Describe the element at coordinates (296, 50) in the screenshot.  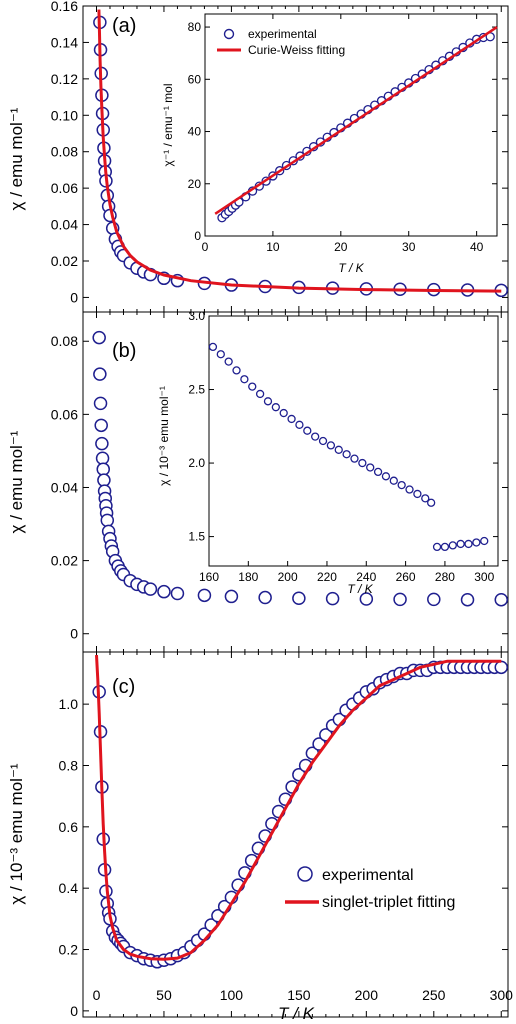
I see `legend-curie-weiss-label: Curie-Weiss fitting` at that location.